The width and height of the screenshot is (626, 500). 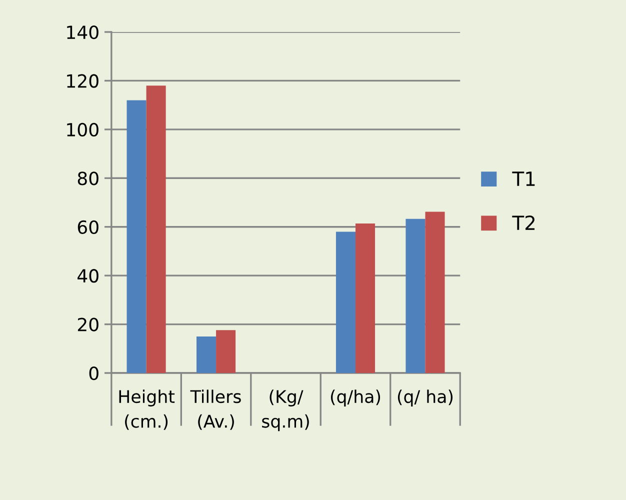 What do you see at coordinates (523, 222) in the screenshot?
I see `legend-label: T2` at bounding box center [523, 222].